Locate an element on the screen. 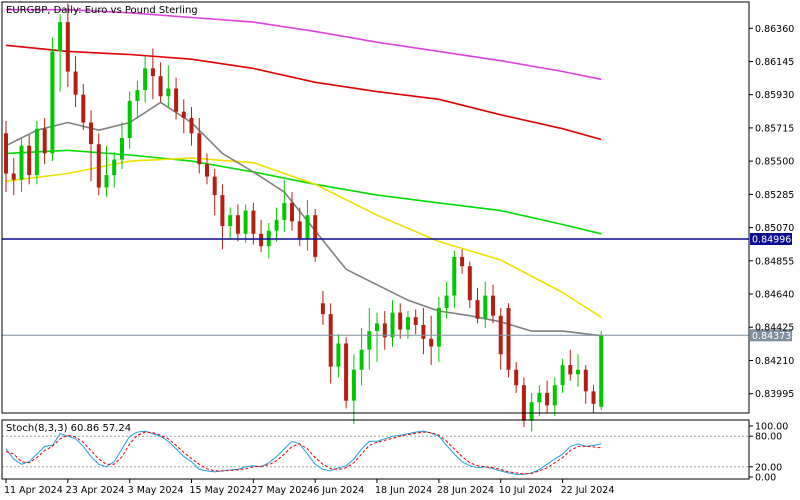 The height and width of the screenshot is (500, 800). time-tick-label: 11 Apr 2024 is located at coordinates (33, 490).